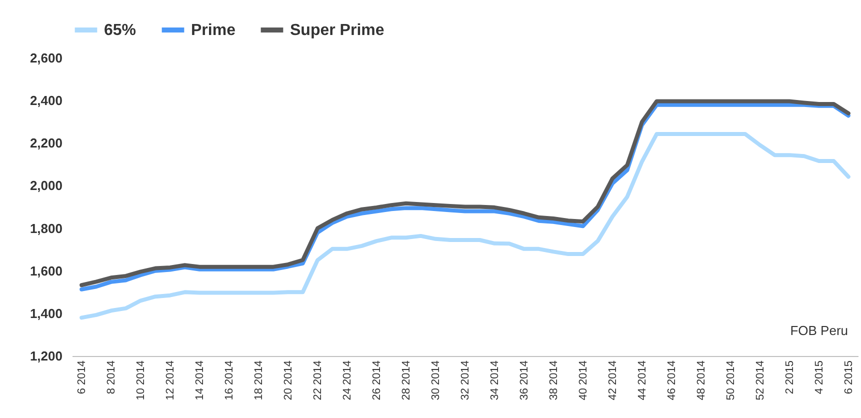 This screenshot has width=861, height=418. What do you see at coordinates (46, 186) in the screenshot?
I see `y-tick-label: 2,000` at bounding box center [46, 186].